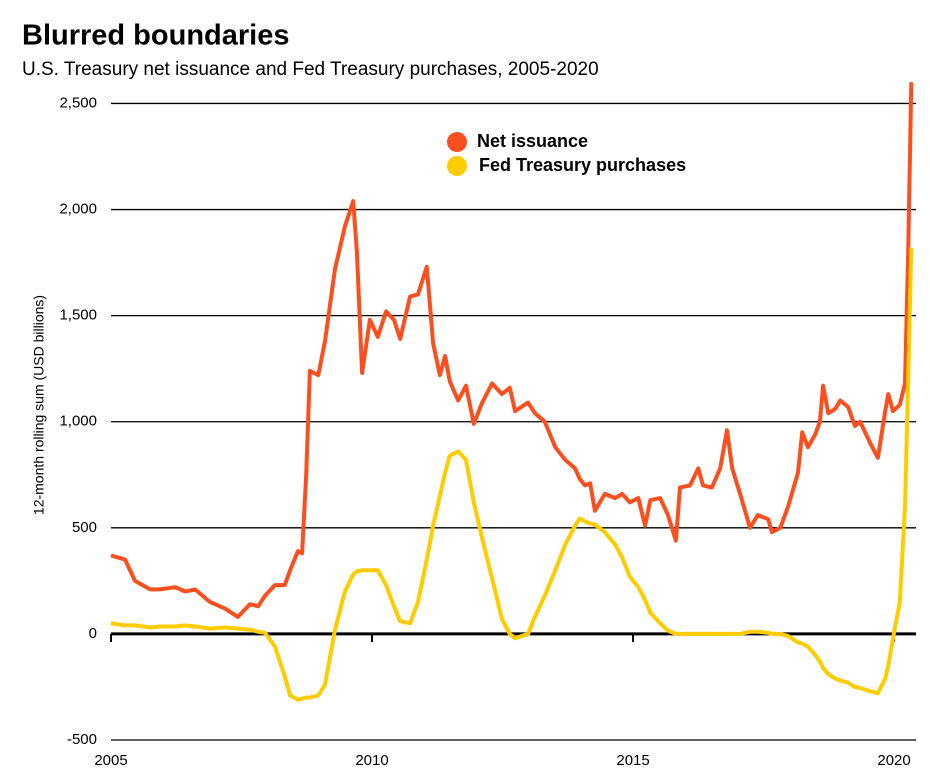  Describe the element at coordinates (93, 633) in the screenshot. I see `y-tick-label: 0` at that location.